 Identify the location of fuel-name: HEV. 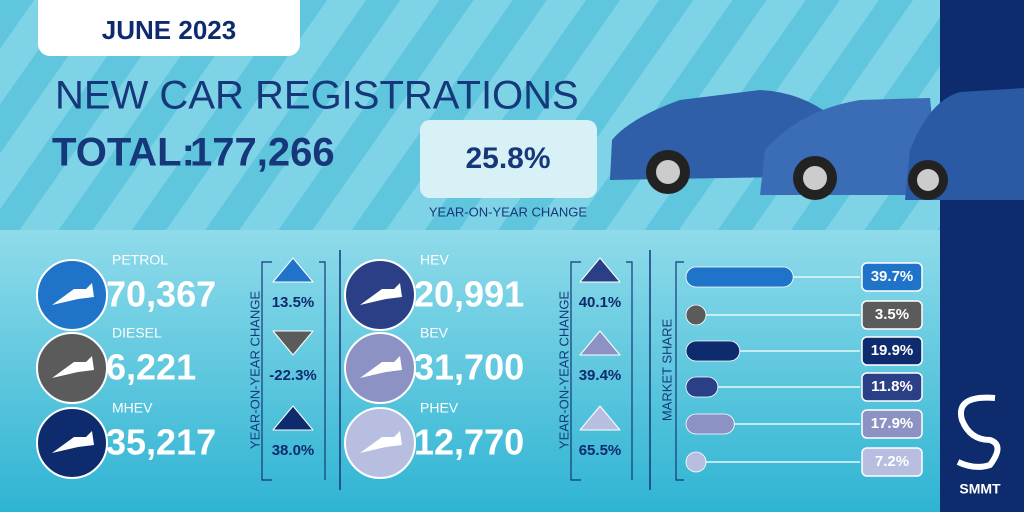
(434, 260).